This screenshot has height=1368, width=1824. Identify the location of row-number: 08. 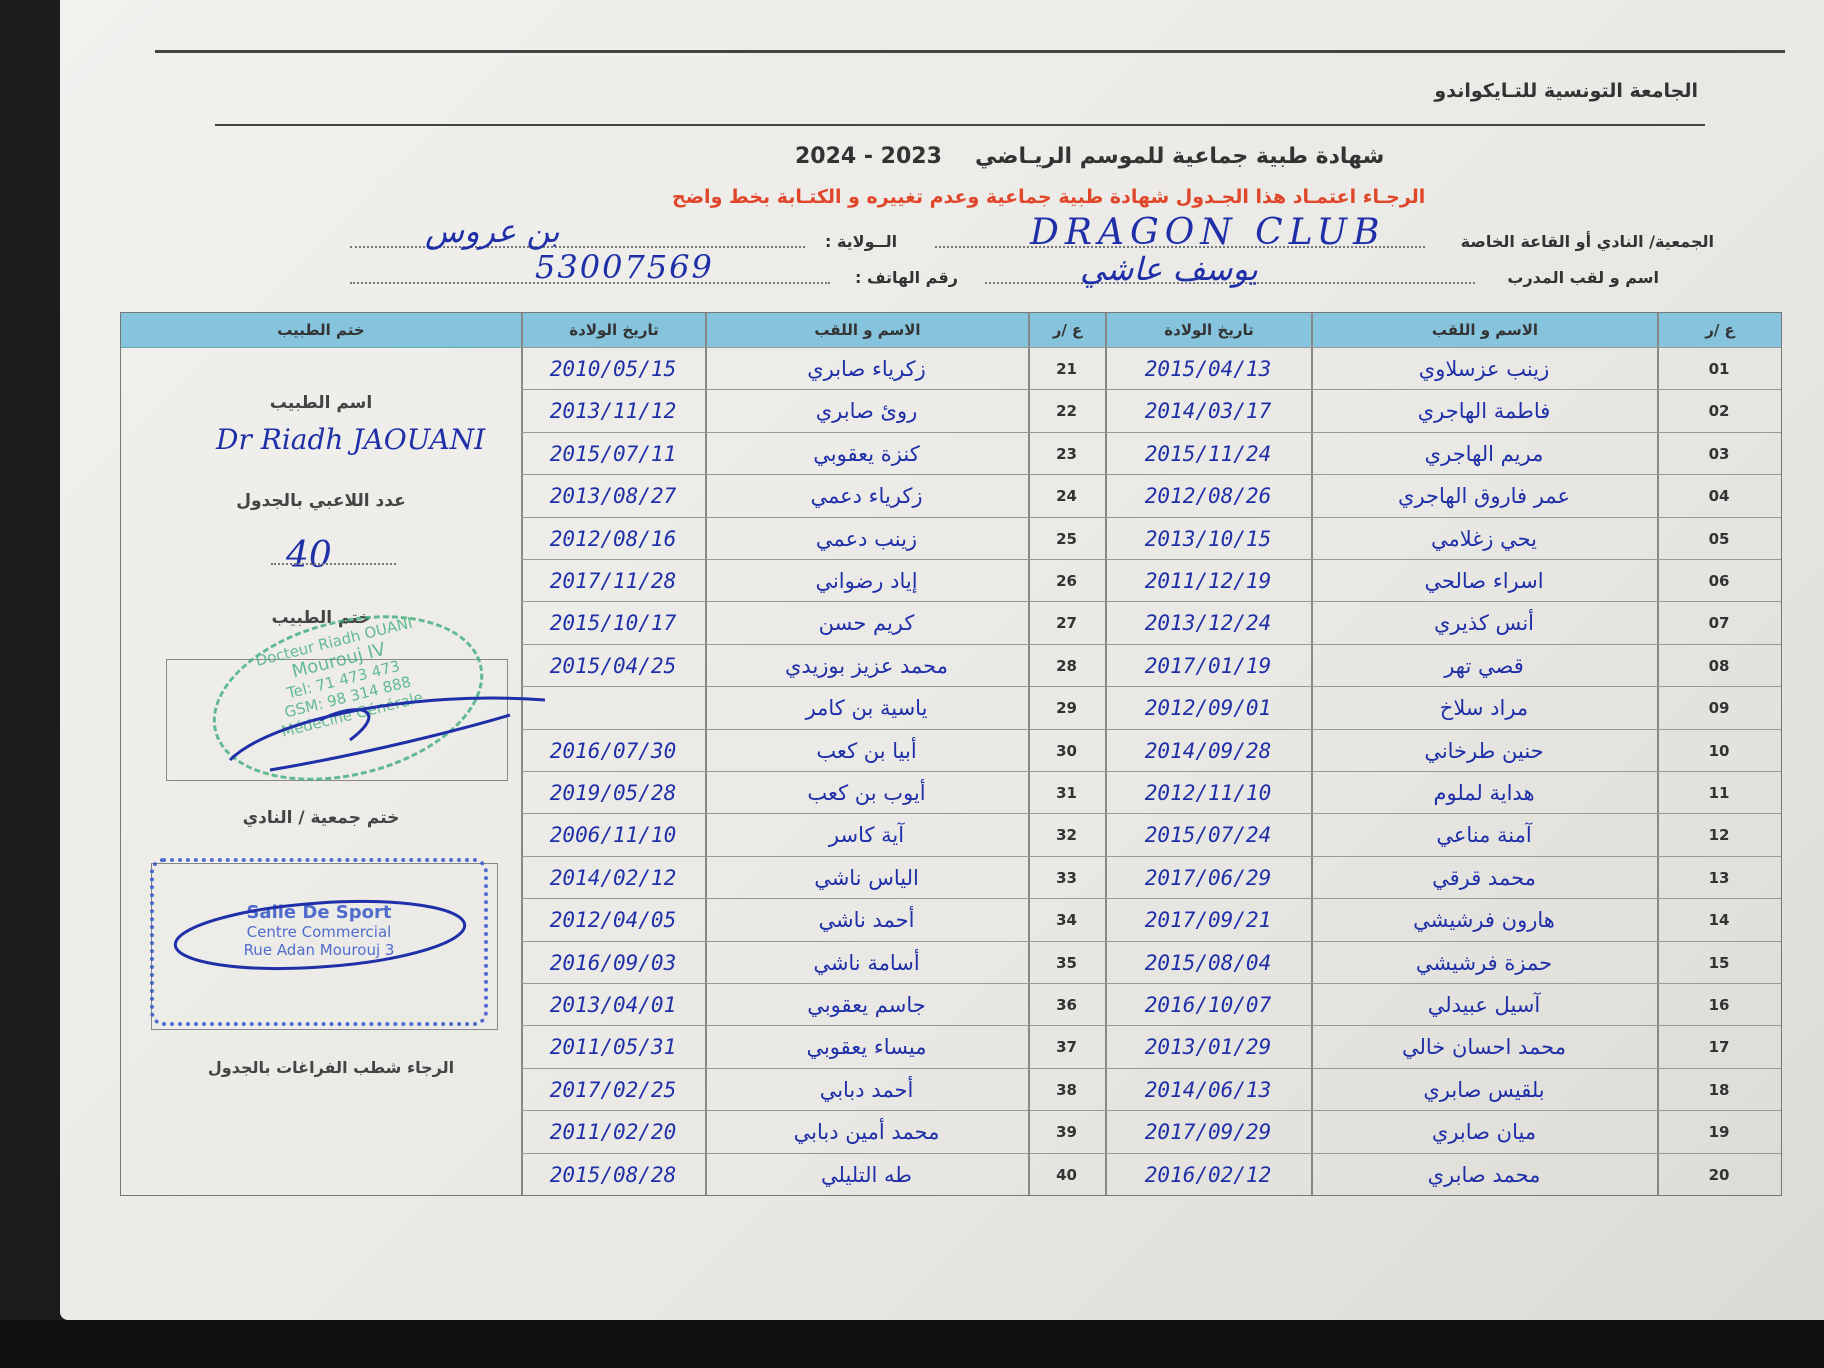
(1719, 665).